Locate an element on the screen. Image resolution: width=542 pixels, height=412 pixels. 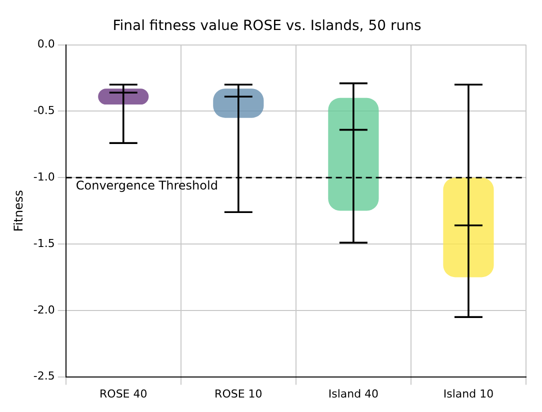
ref-line-label: Convergence Threshold is located at coordinates (147, 185).